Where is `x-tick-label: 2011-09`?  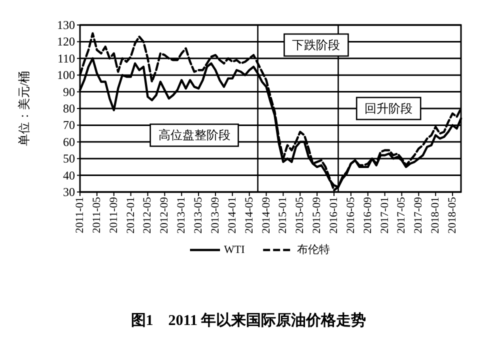
x-tick-label: 2011-09 is located at coordinates (114, 215).